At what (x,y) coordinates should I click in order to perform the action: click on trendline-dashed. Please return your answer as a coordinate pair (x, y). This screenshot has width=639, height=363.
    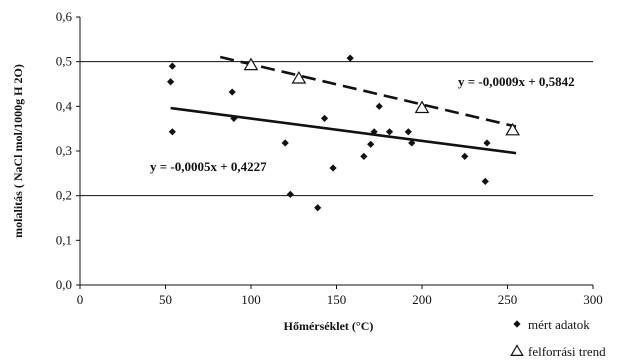
    Looking at the image, I should click on (368, 91).